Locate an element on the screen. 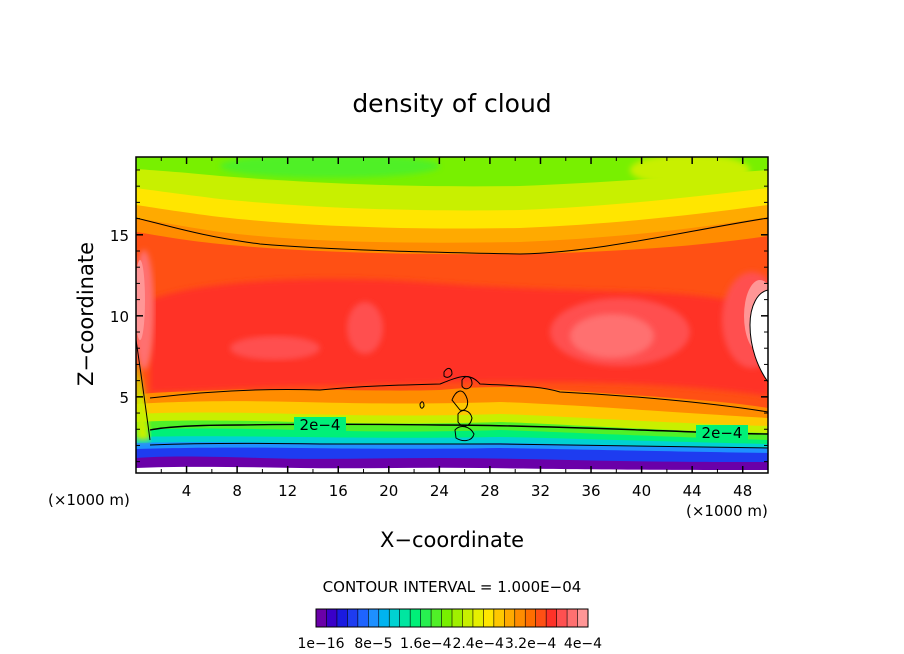  field-patch-pink-left is located at coordinates (275, 348).